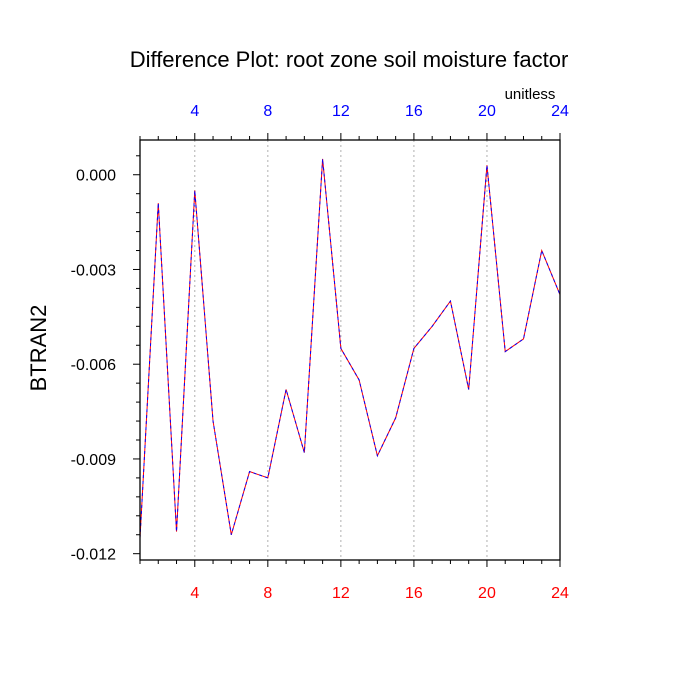 The width and height of the screenshot is (700, 700). Describe the element at coordinates (38, 348) in the screenshot. I see `y-axis-label: BTRAN2` at that location.